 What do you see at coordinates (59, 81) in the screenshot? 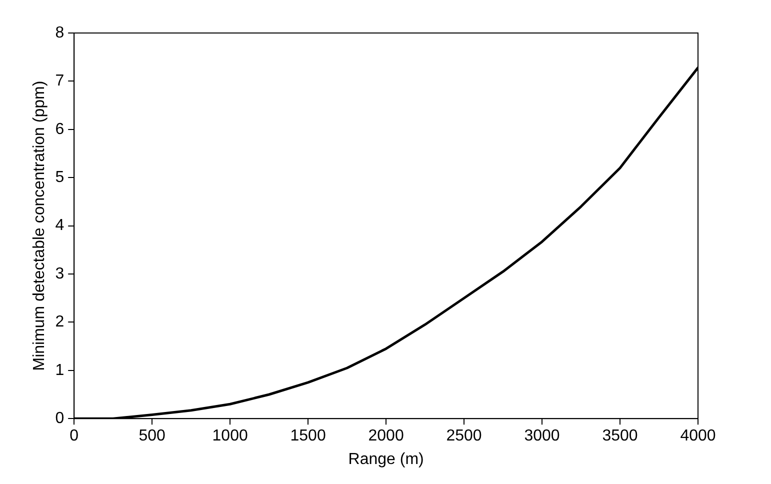
I see `y-tick-label: 7` at bounding box center [59, 81].